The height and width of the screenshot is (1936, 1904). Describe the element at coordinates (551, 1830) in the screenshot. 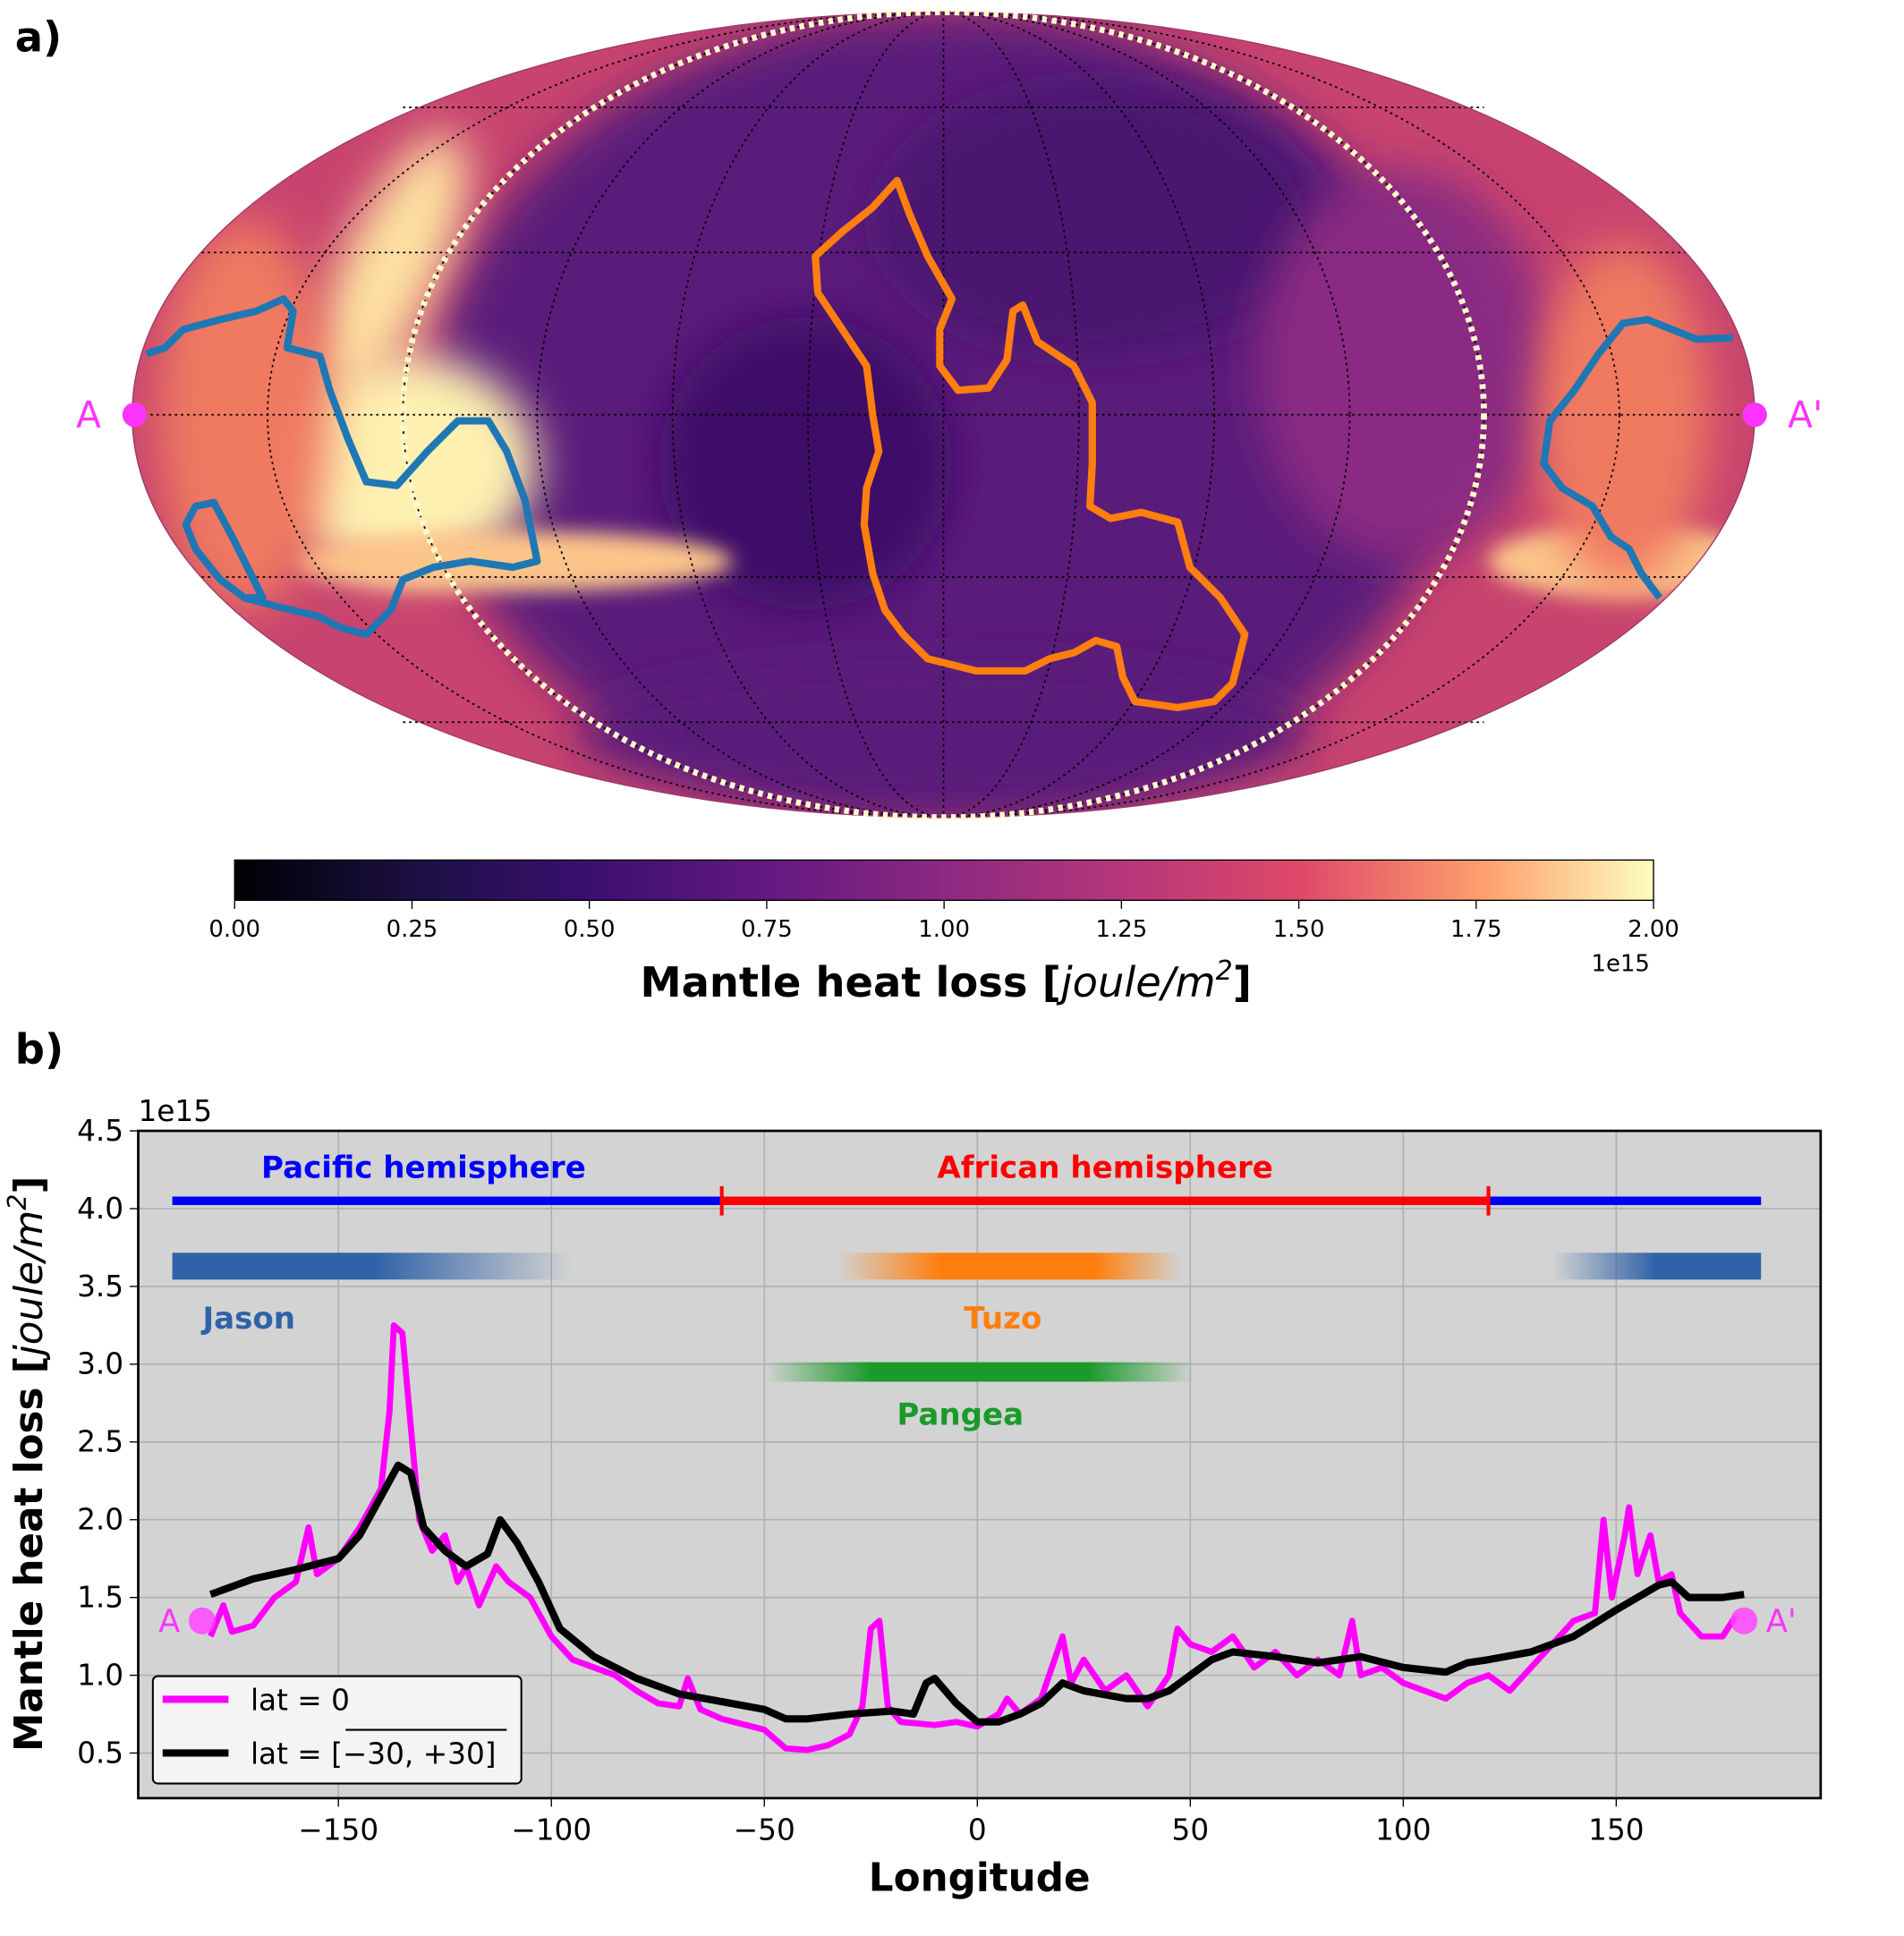

I see `x-tick-label: −100` at that location.